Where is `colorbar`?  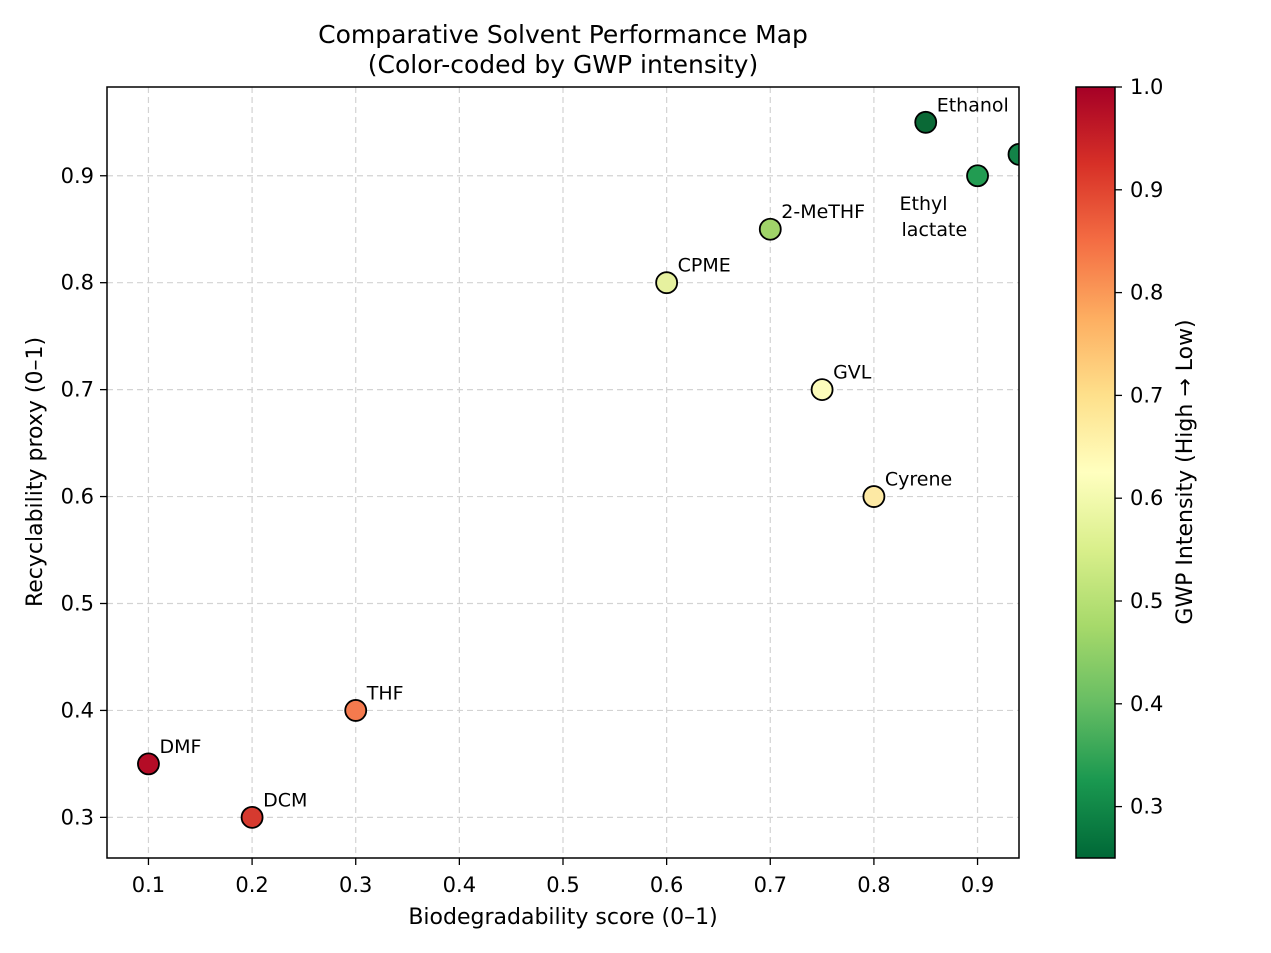 colorbar is located at coordinates (1095, 472).